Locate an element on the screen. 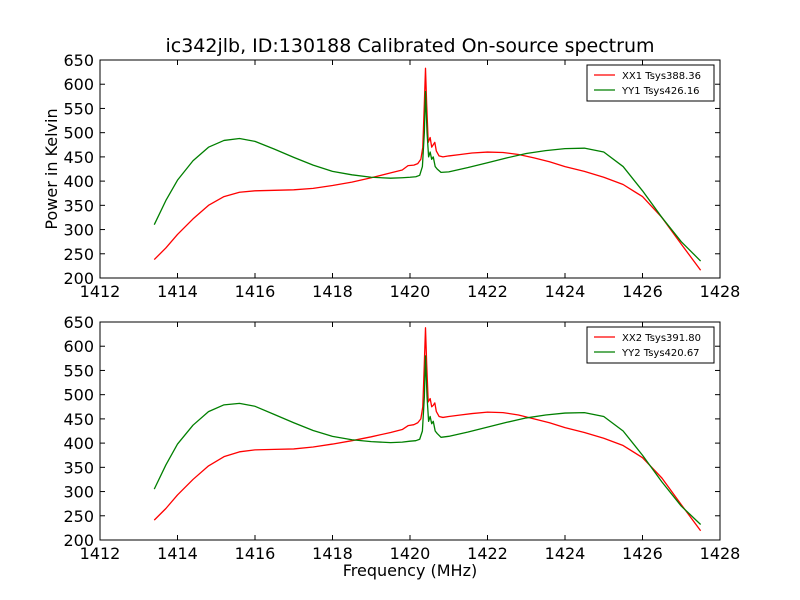 The image size is (800, 600). legend: XX2 Tsys391.80 YY2 Tsys420.67 is located at coordinates (650, 345).